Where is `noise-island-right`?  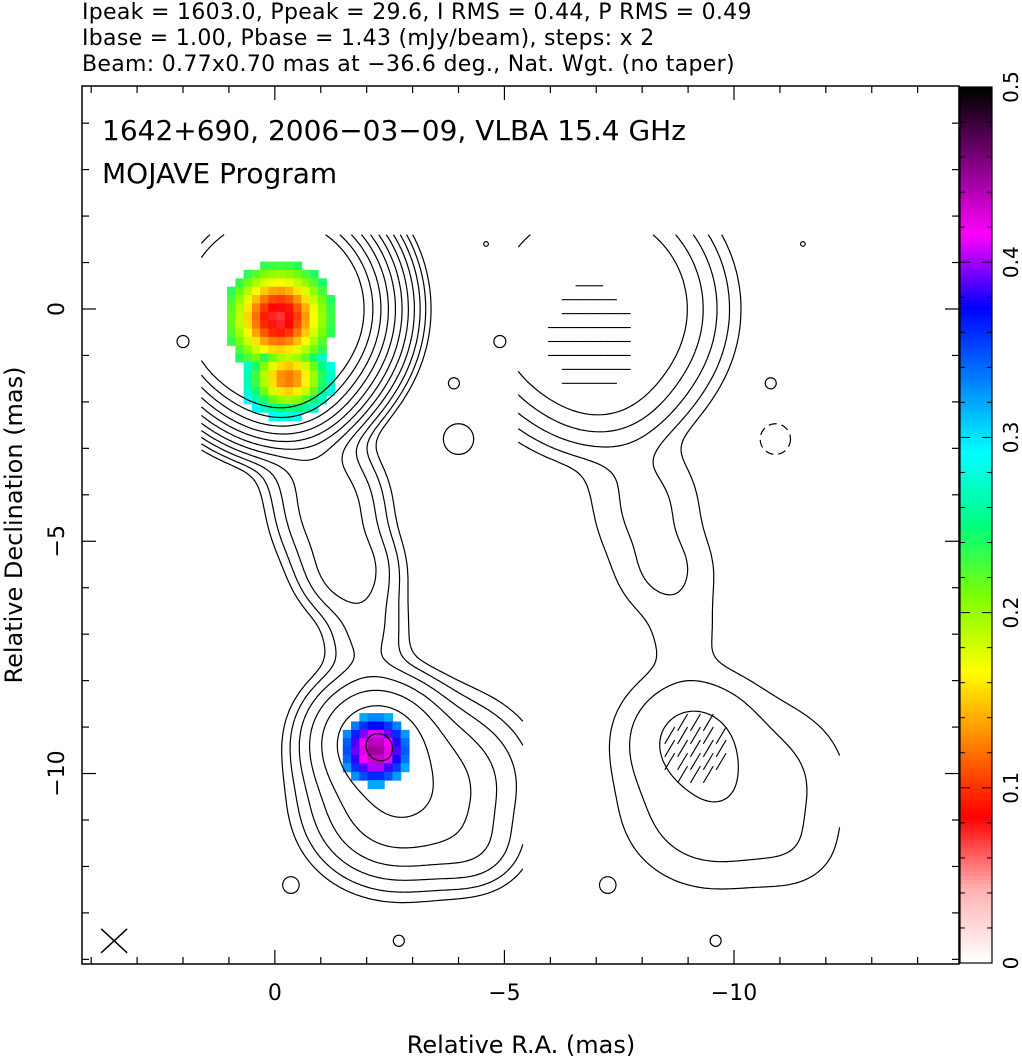 noise-island-right is located at coordinates (775, 439).